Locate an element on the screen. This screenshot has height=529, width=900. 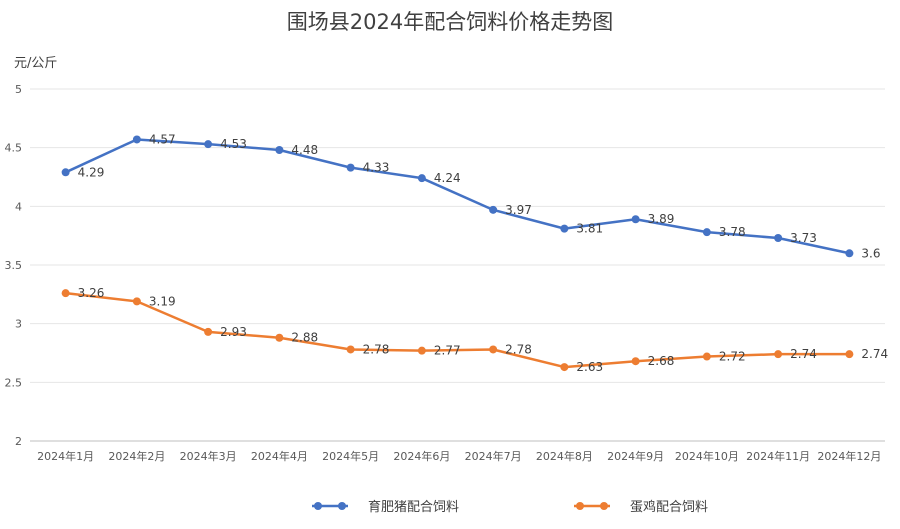
data-label: 2.68 is located at coordinates (661, 361).